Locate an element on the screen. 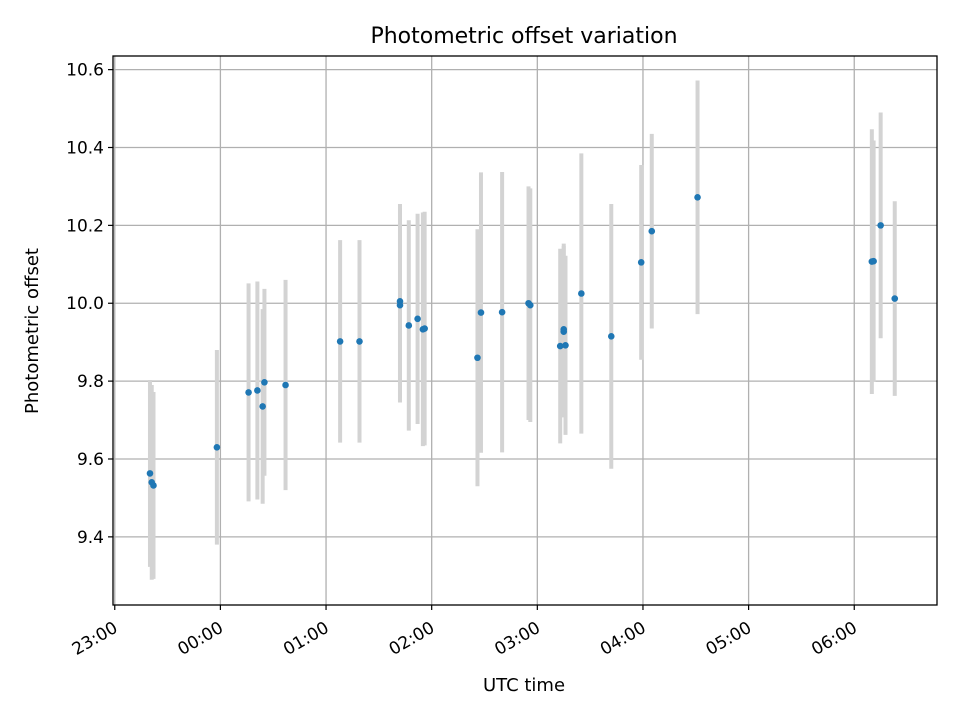  x-tick-label: 06:00 is located at coordinates (834, 639).